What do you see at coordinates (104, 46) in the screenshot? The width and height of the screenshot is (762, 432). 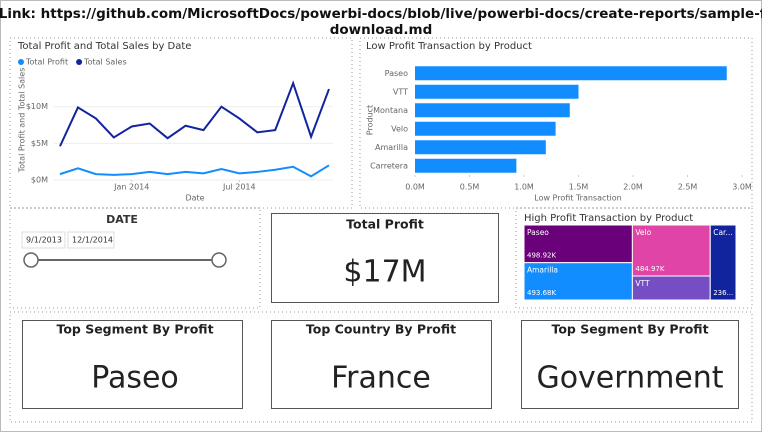 I see `chart-title: Total Profit and Total Sales by Date` at bounding box center [104, 46].